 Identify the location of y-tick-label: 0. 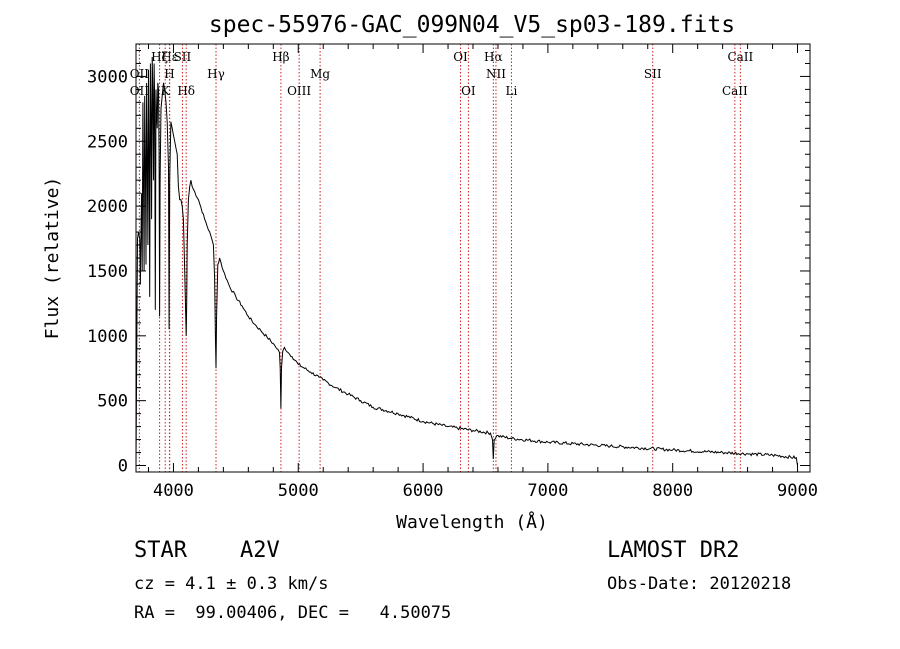
(123, 467).